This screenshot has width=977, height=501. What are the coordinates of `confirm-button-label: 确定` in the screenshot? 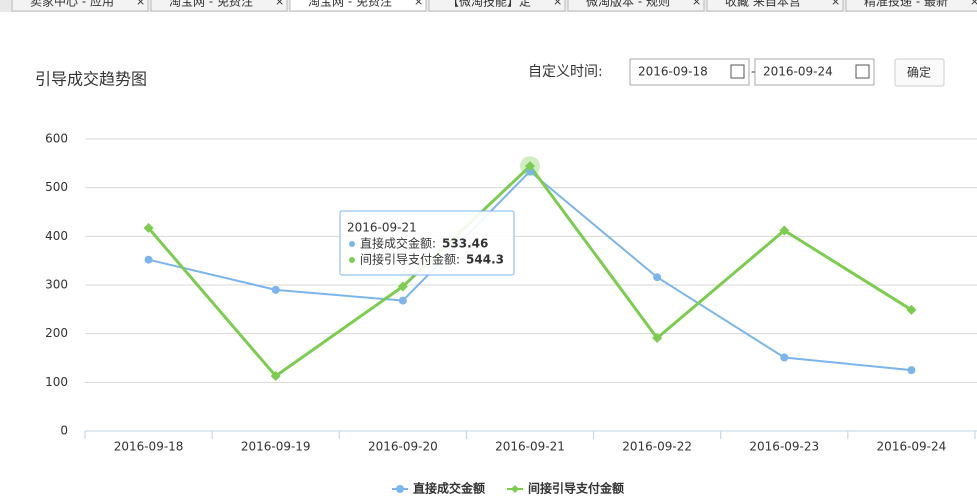 It's located at (919, 72).